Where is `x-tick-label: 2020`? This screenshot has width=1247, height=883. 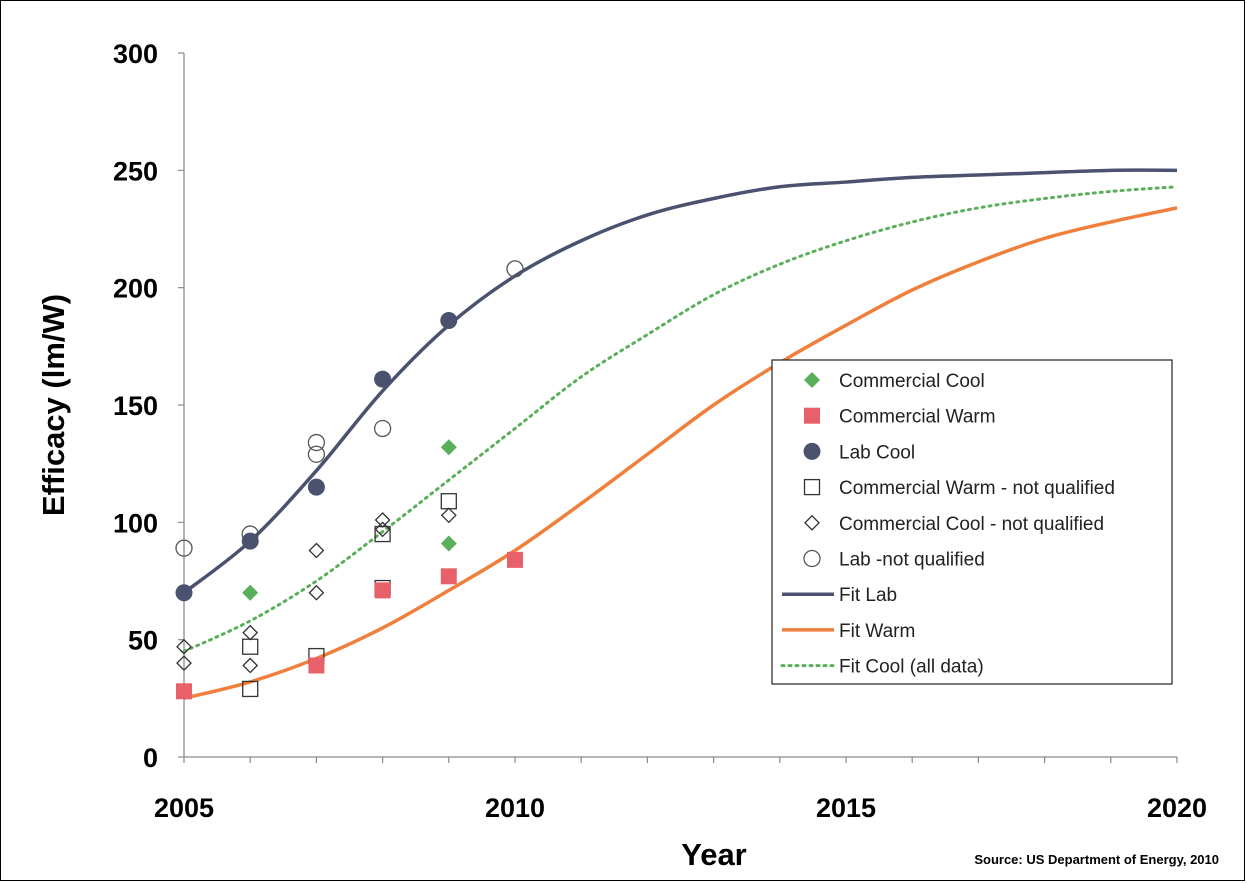 x-tick-label: 2020 is located at coordinates (1177, 808).